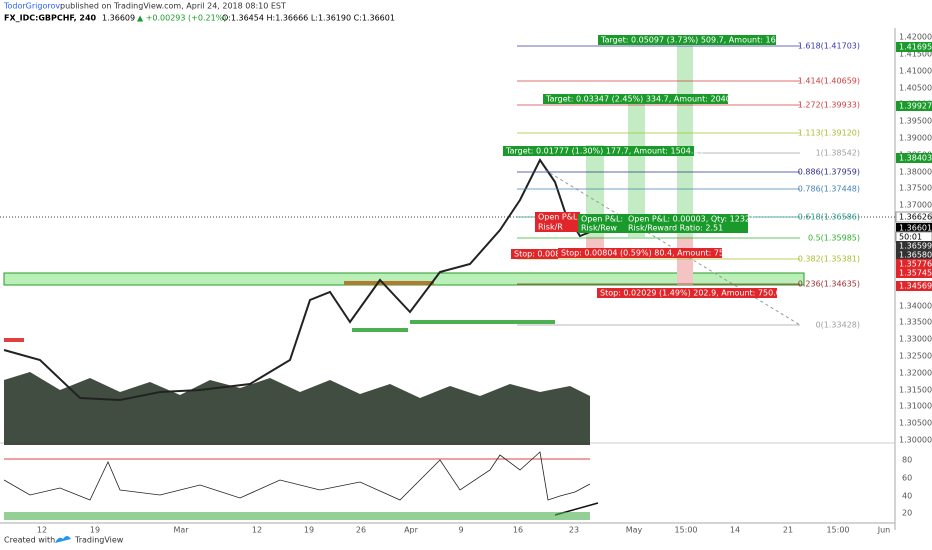 The image size is (932, 550). Describe the element at coordinates (829, 189) in the screenshot. I see `fib-label: 0.786(1.37448)` at that location.